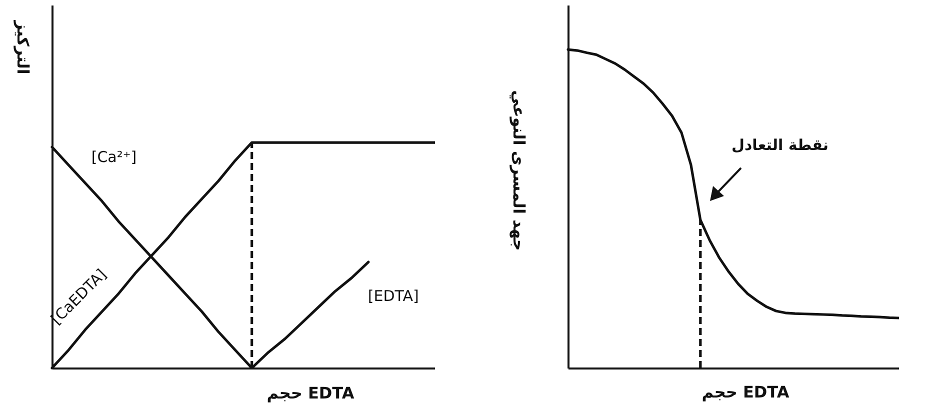 Image resolution: width=929 pixels, height=413 pixels. Describe the element at coordinates (393, 296) in the screenshot. I see `series-label: [EDTA]` at that location.